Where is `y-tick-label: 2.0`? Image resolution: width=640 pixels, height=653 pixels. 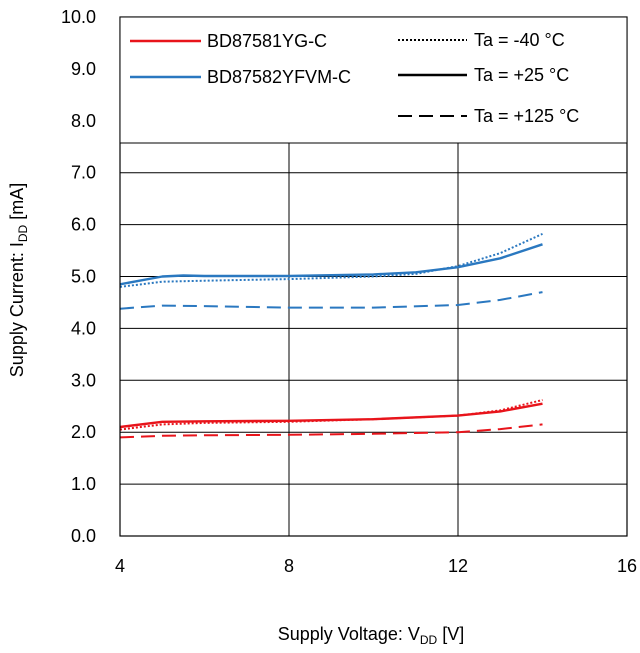 y-tick-label: 2.0 is located at coordinates (83, 432).